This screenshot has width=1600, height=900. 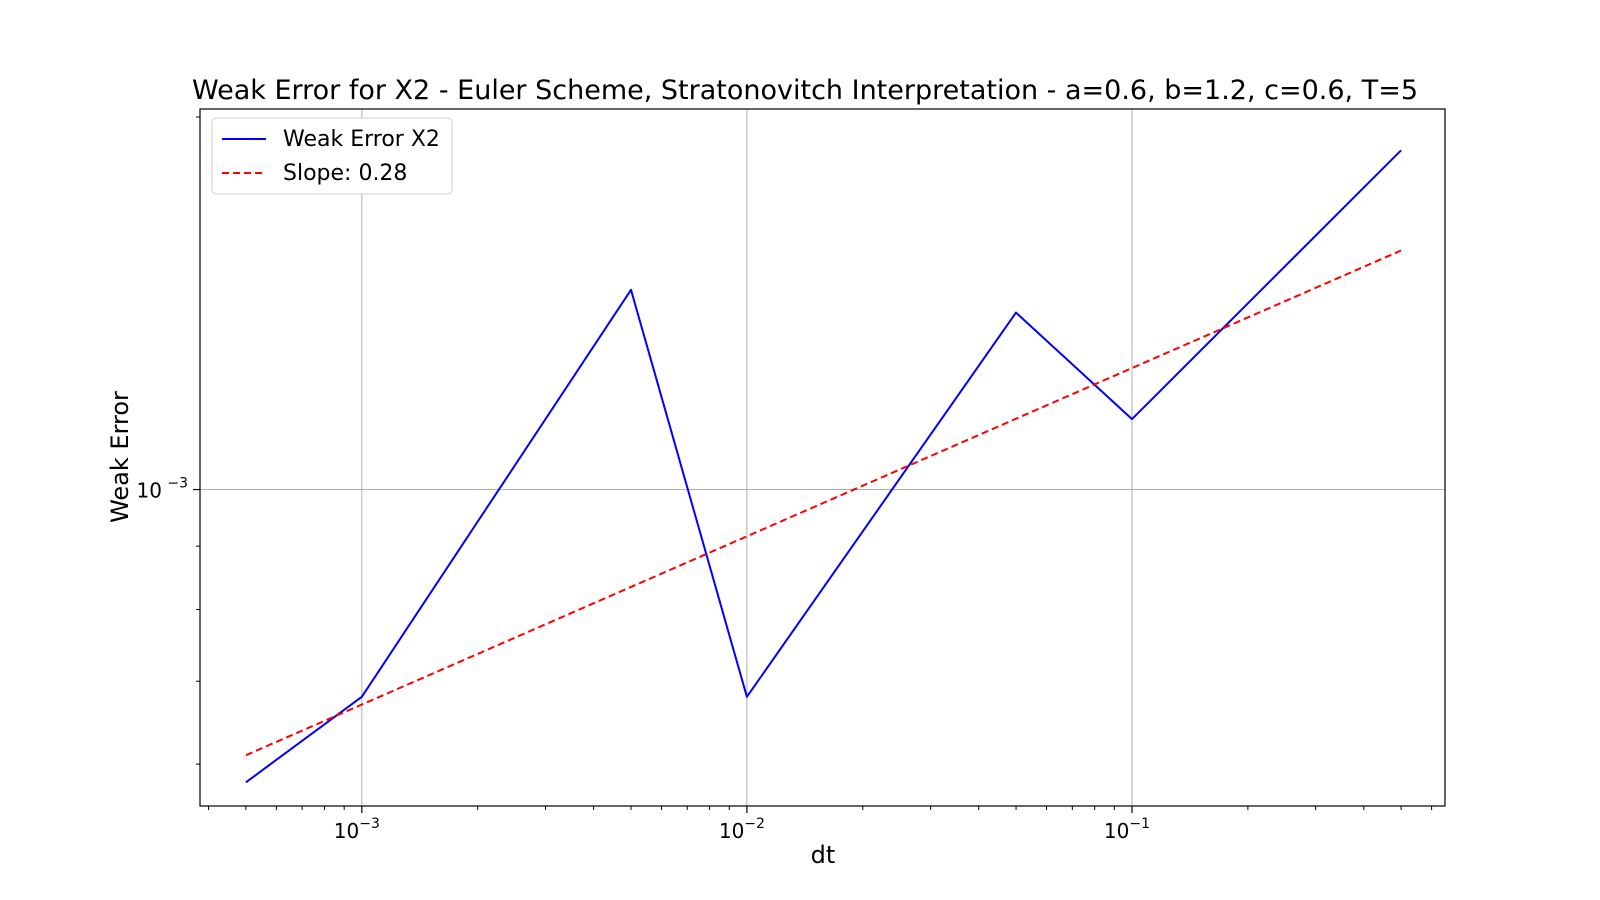 What do you see at coordinates (177, 484) in the screenshot?
I see `y-tick-exponent: −3` at bounding box center [177, 484].